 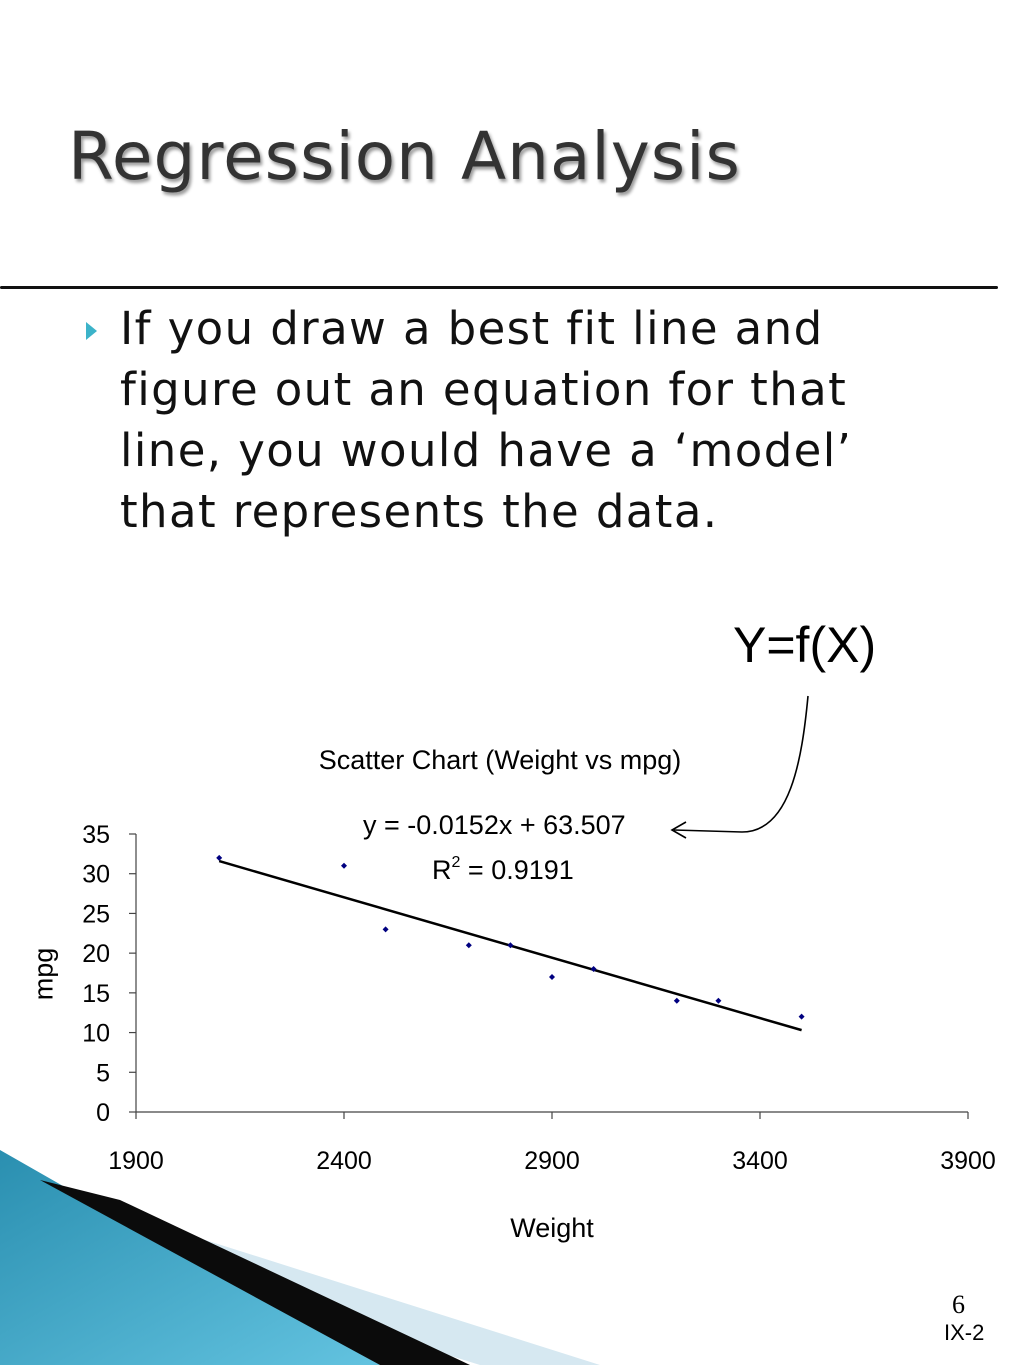 I want to click on y-tick-label: 20, so click(x=96, y=954).